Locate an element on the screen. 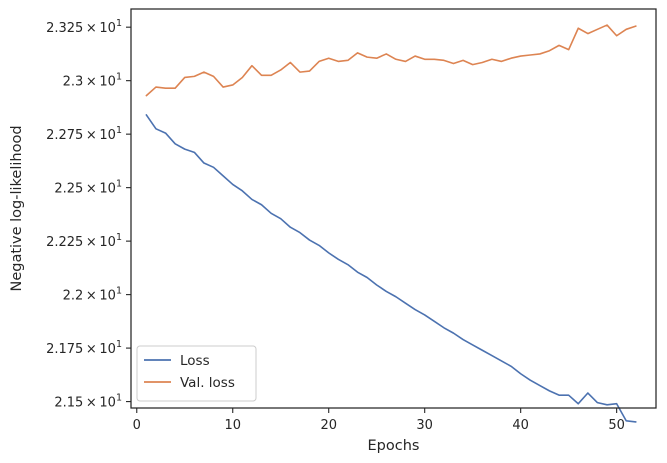 Image resolution: width=667 pixels, height=463 pixels. x-tick-label: 40 is located at coordinates (520, 425).